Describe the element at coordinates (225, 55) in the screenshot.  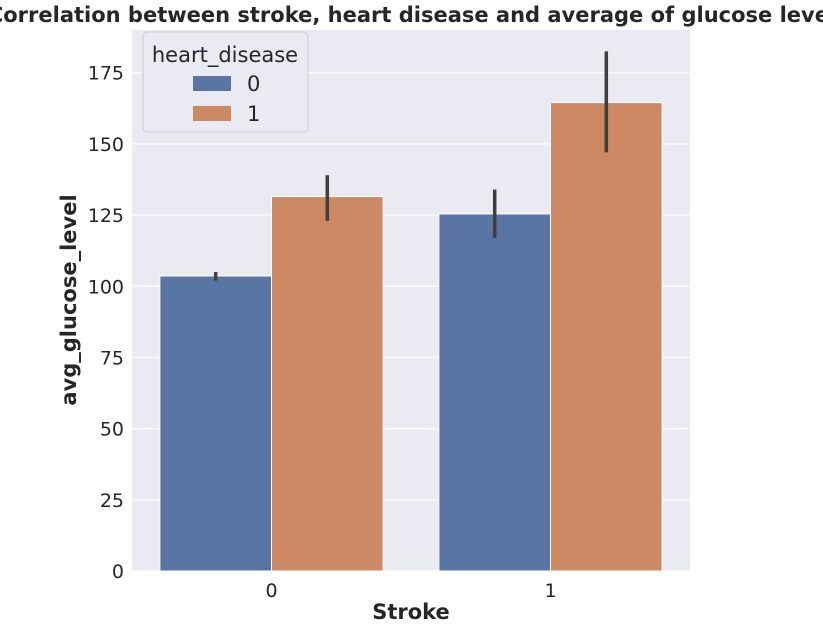
I see `legend-title: heart_disease` at that location.